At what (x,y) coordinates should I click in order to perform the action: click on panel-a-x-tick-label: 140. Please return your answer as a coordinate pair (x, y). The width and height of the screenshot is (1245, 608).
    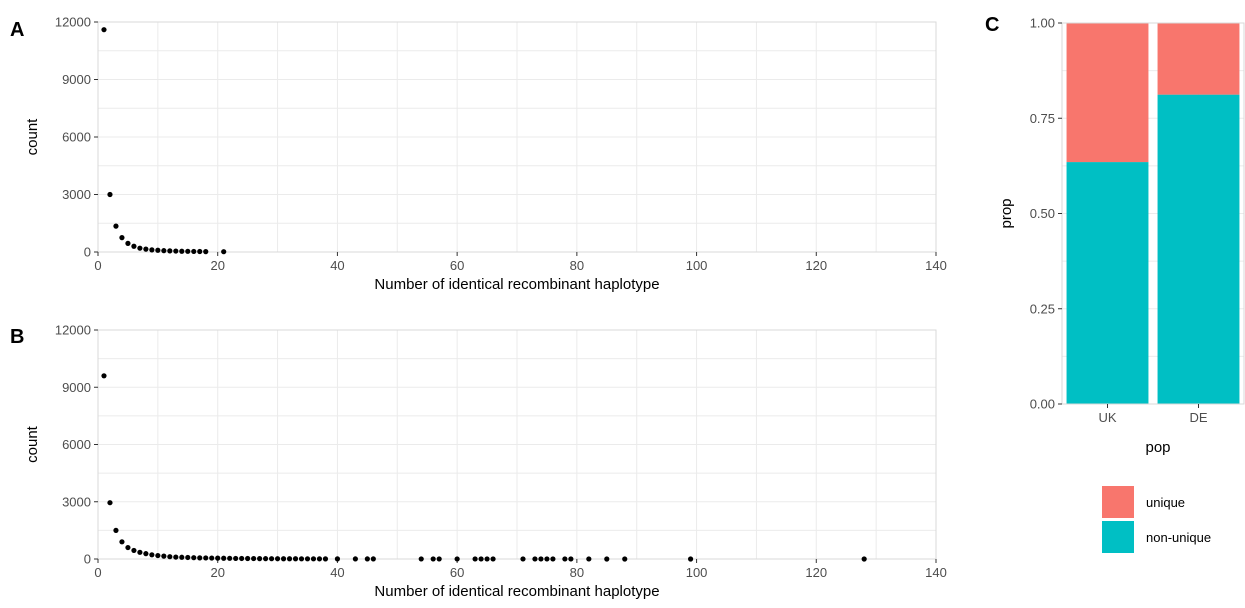
    Looking at the image, I should click on (936, 265).